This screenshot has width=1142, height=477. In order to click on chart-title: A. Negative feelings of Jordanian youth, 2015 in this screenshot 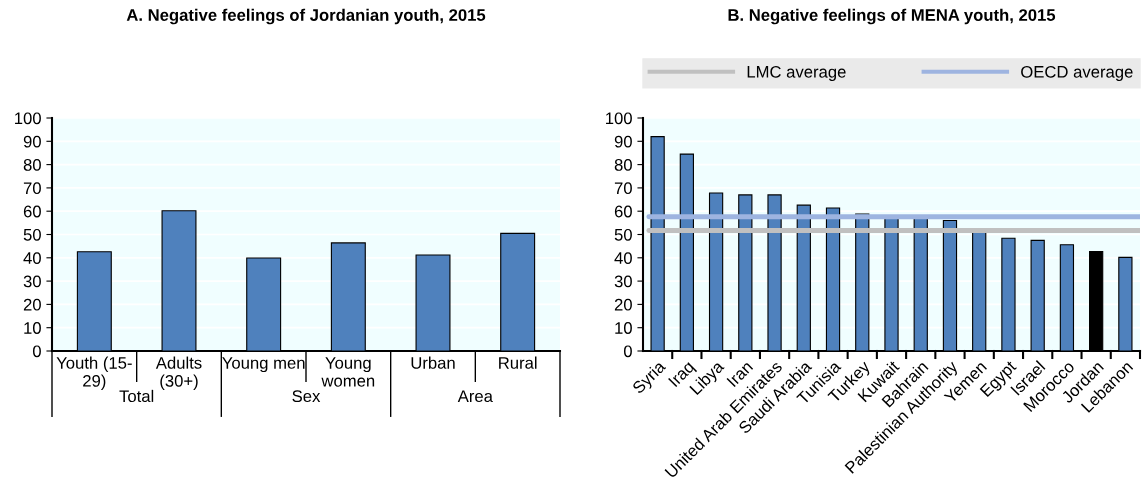, I will do `click(306, 16)`.